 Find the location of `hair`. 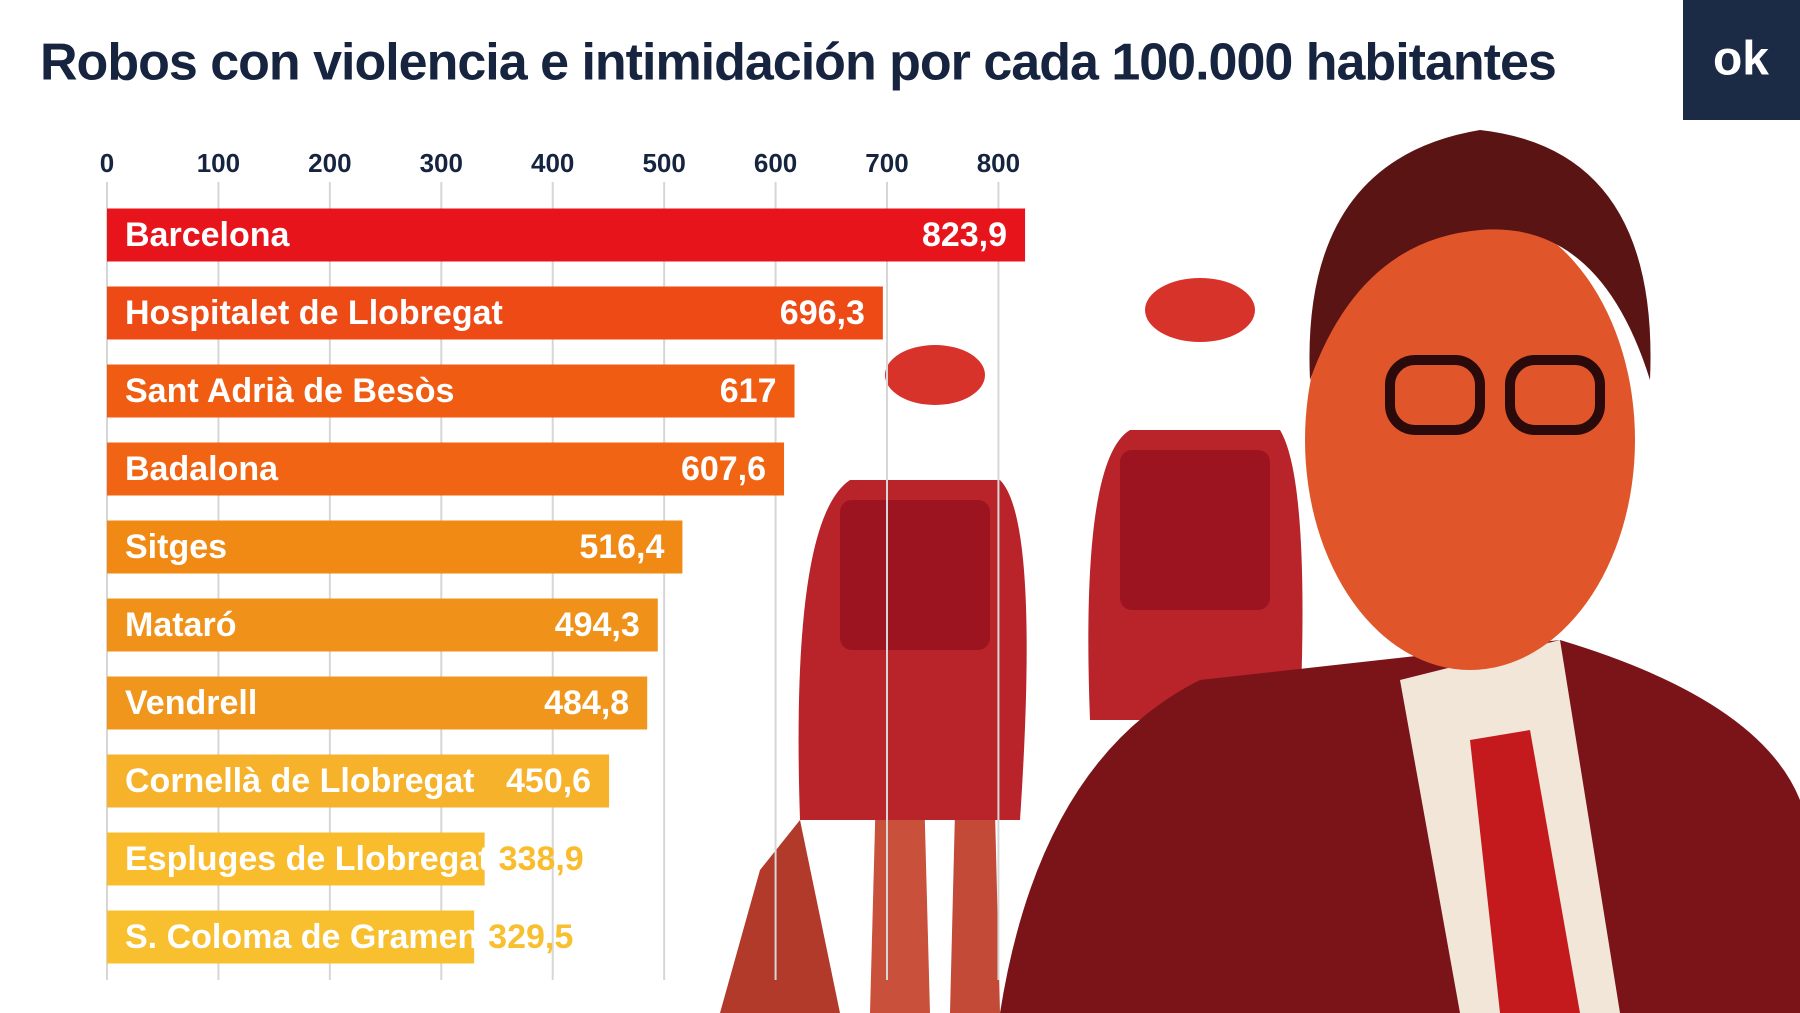

hair is located at coordinates (1480, 255).